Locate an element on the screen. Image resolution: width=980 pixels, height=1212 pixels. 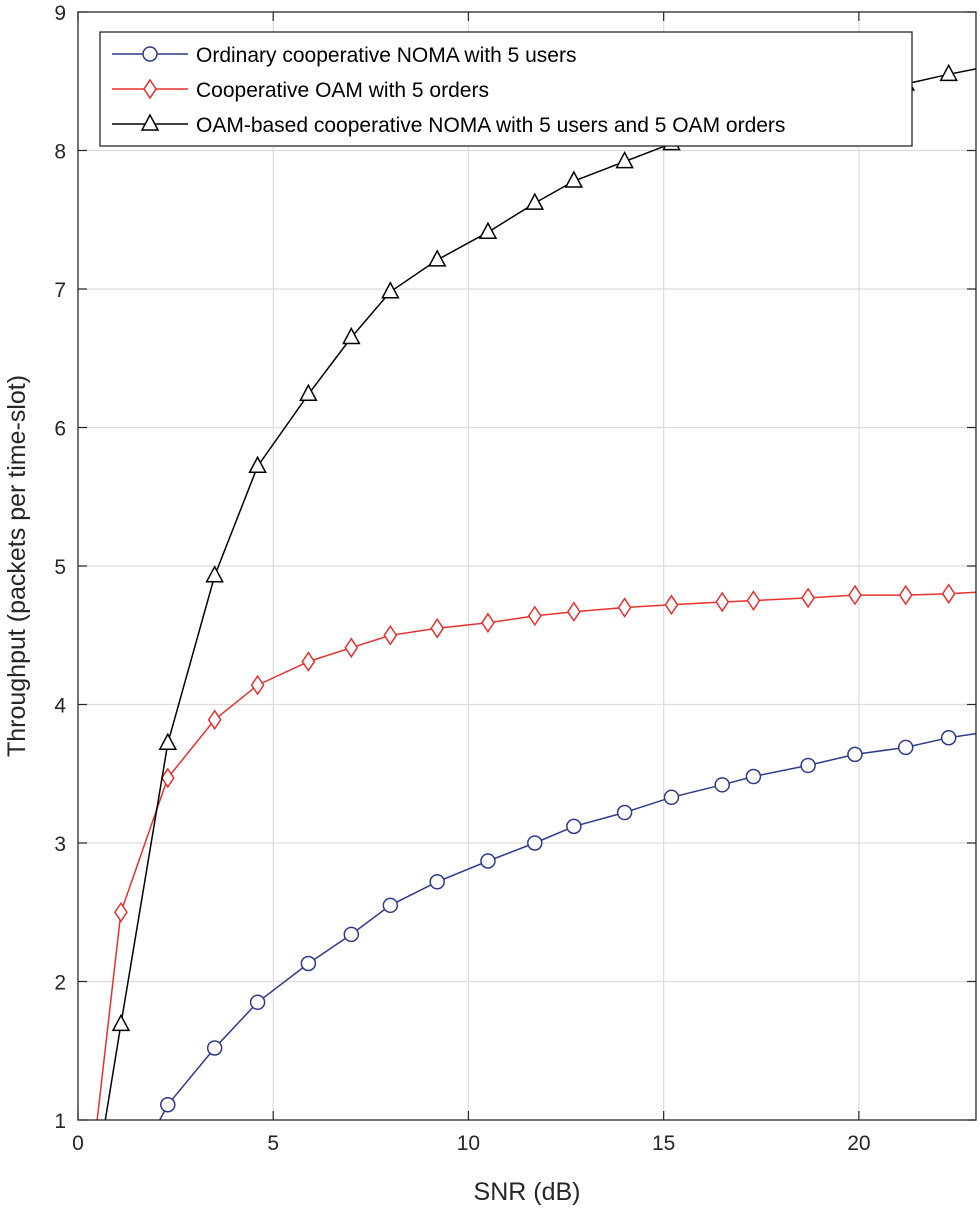
y-tick-label: 2 is located at coordinates (60, 983).